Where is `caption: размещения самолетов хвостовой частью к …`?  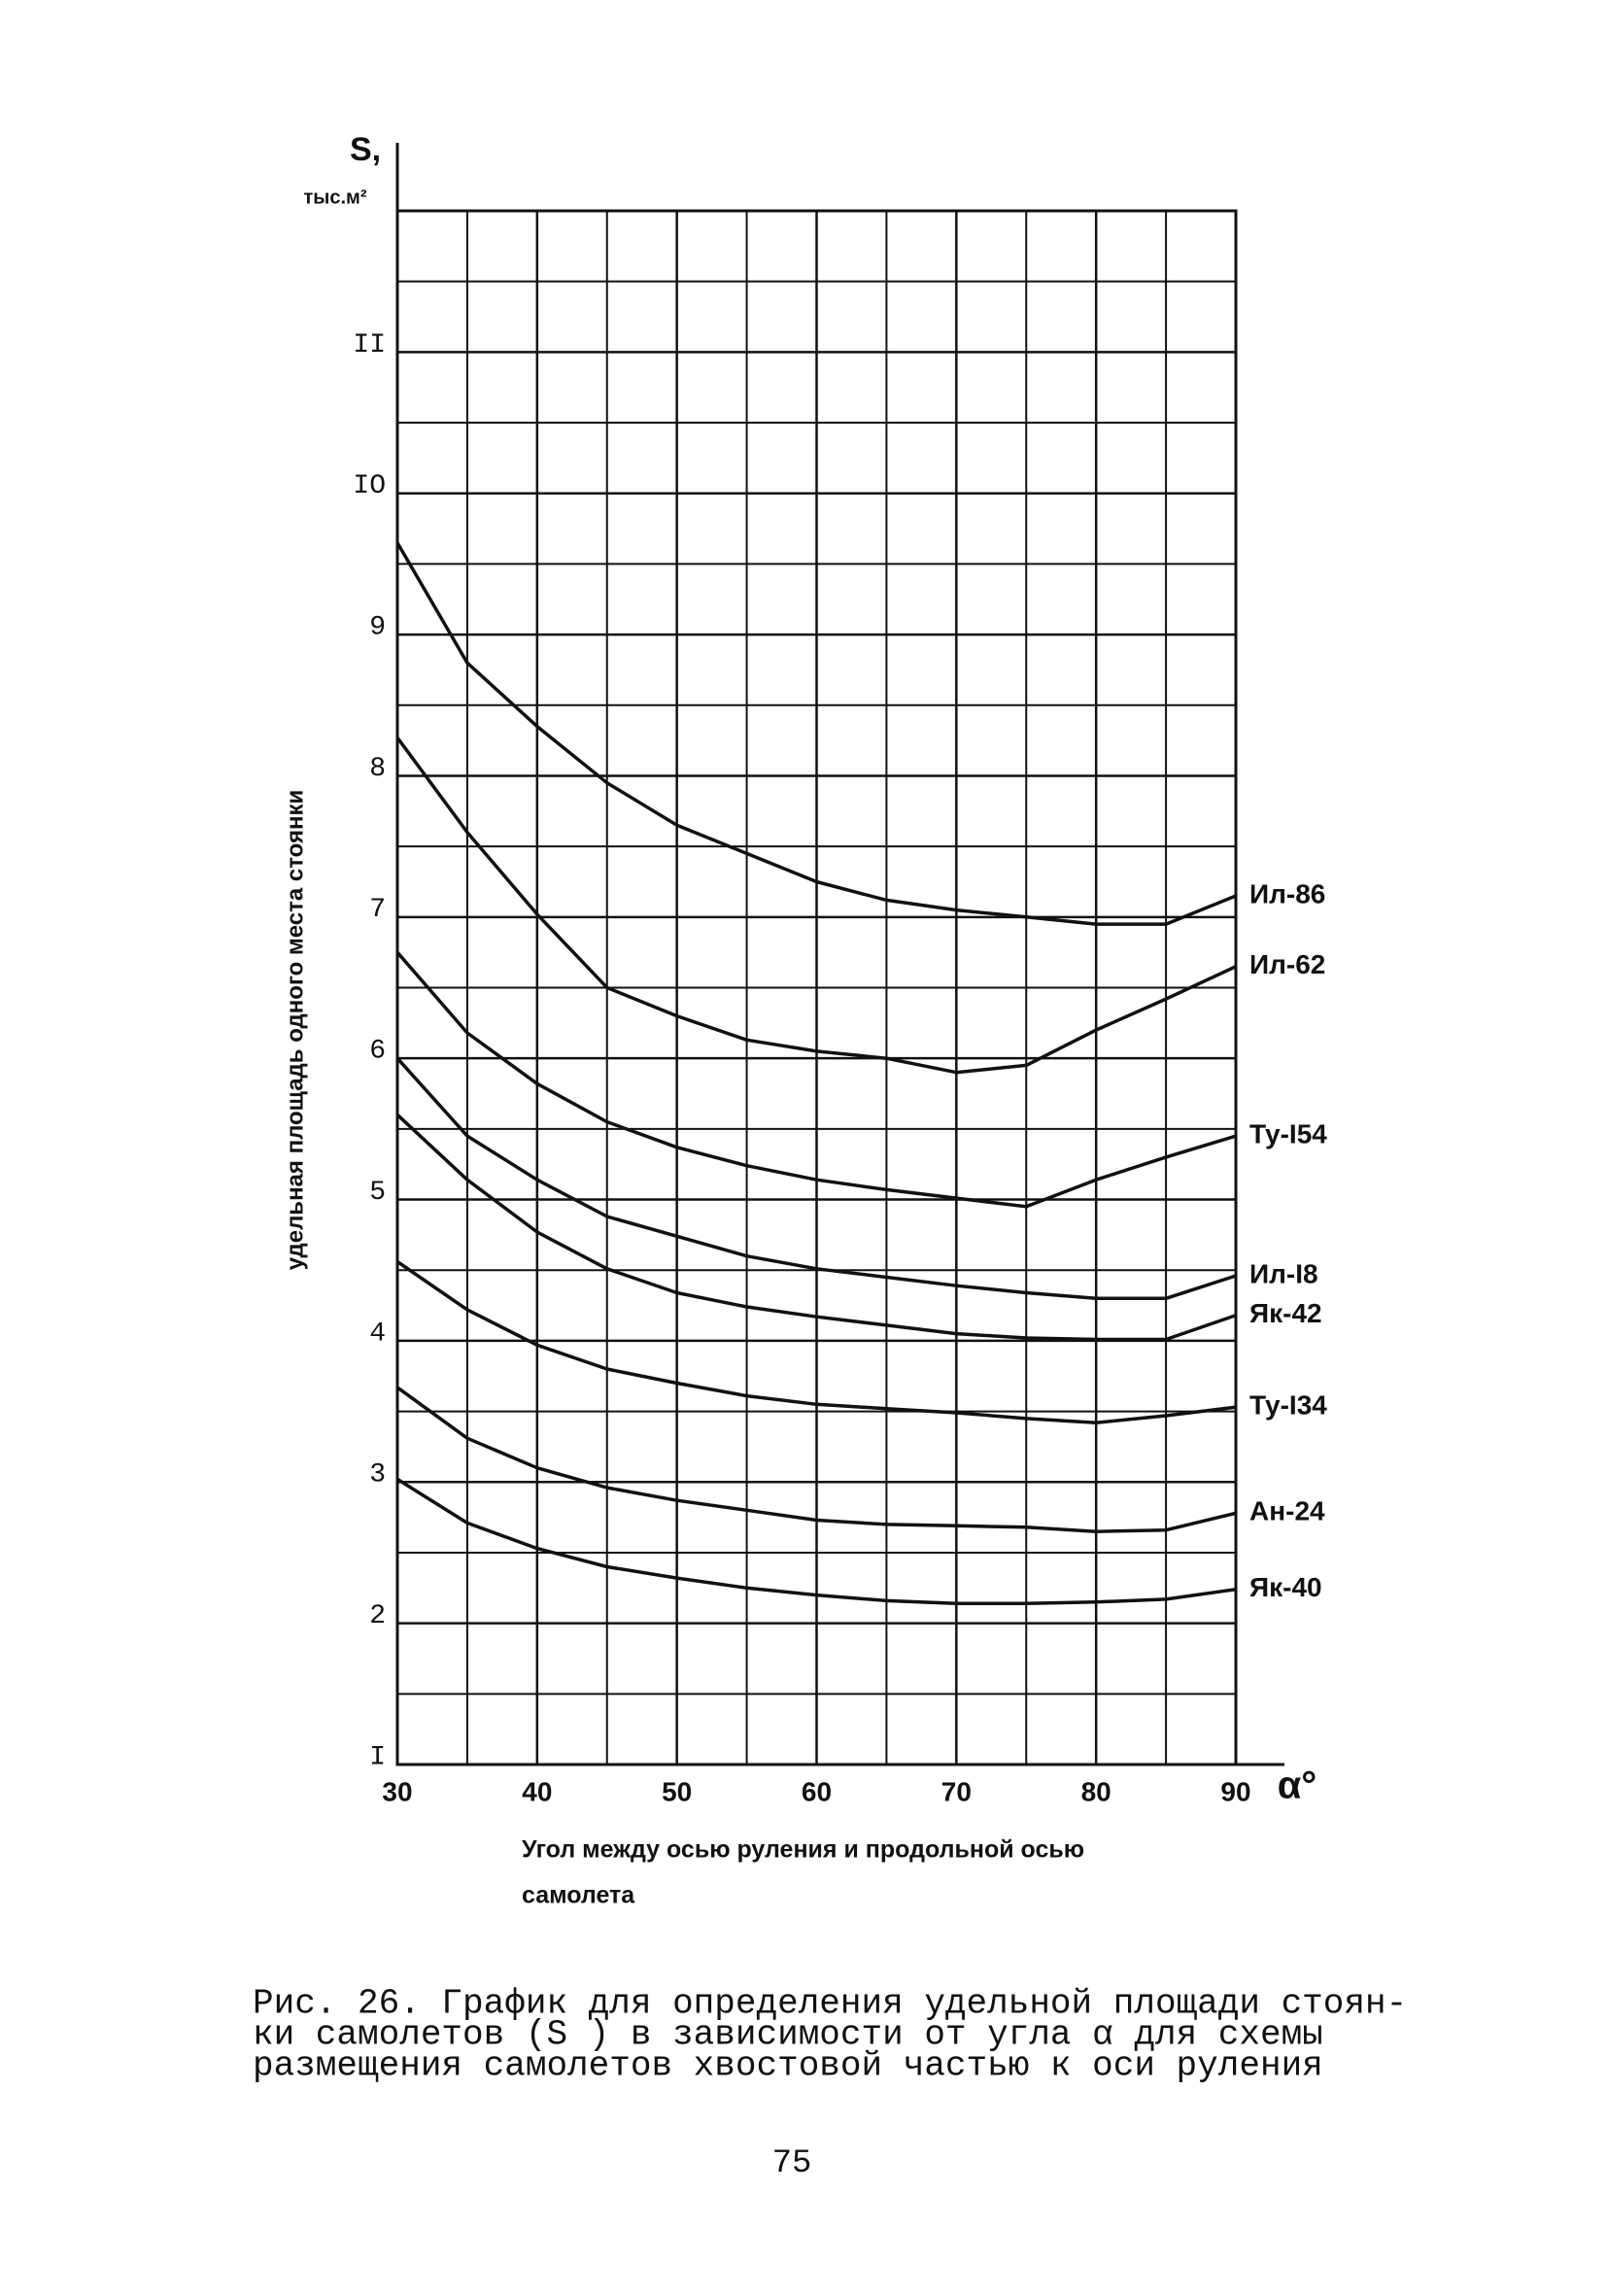
caption: размещения самолетов хвостовой частью к … is located at coordinates (788, 2066).